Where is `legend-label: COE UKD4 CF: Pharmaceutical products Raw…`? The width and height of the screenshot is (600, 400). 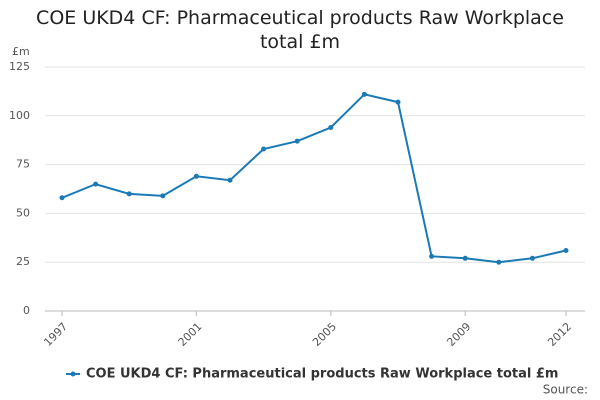
legend-label: COE UKD4 CF: Pharmaceutical products Raw… is located at coordinates (322, 374).